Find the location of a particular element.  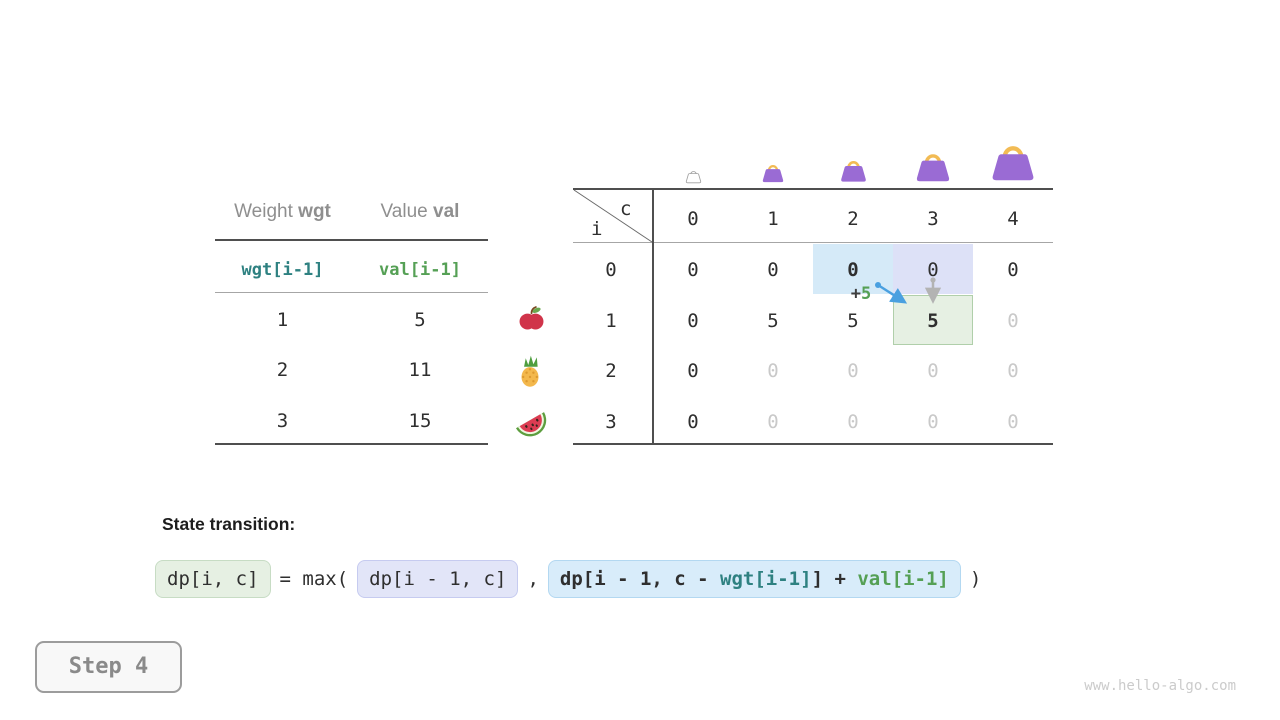

dp-col-header-1: 1 is located at coordinates (773, 219).